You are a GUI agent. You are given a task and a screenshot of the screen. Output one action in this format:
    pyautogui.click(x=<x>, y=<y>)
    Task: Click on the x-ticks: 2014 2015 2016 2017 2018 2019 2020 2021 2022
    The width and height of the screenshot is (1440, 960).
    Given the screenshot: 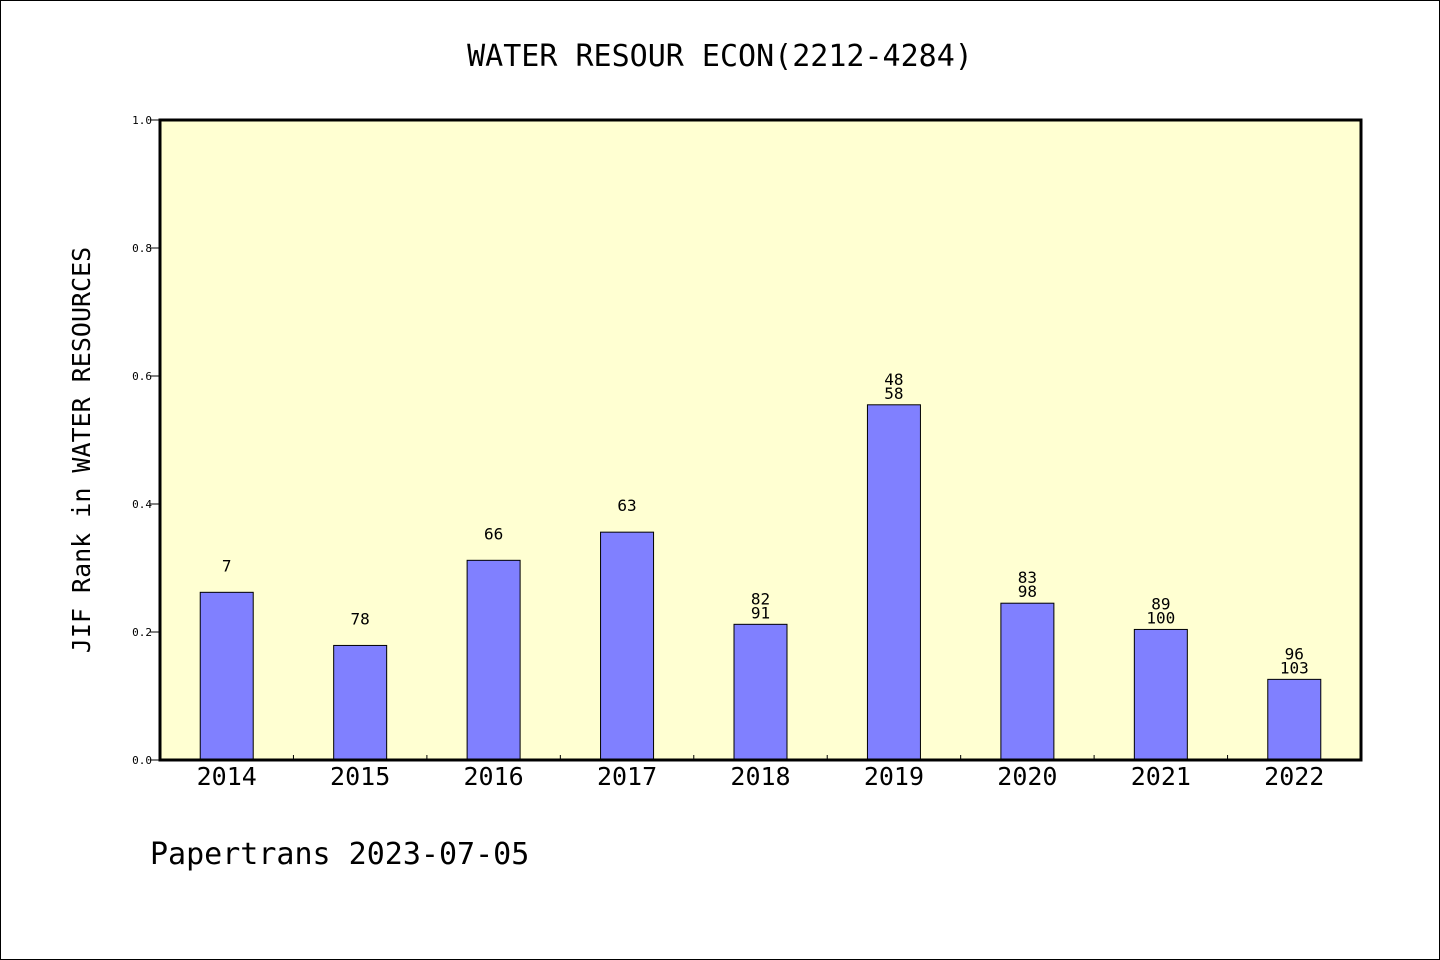 What is the action you would take?
    pyautogui.click(x=760, y=773)
    